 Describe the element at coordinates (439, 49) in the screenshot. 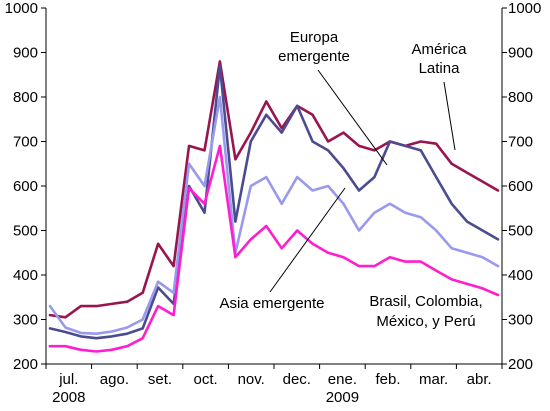

I see `annotation-label-2: América` at that location.